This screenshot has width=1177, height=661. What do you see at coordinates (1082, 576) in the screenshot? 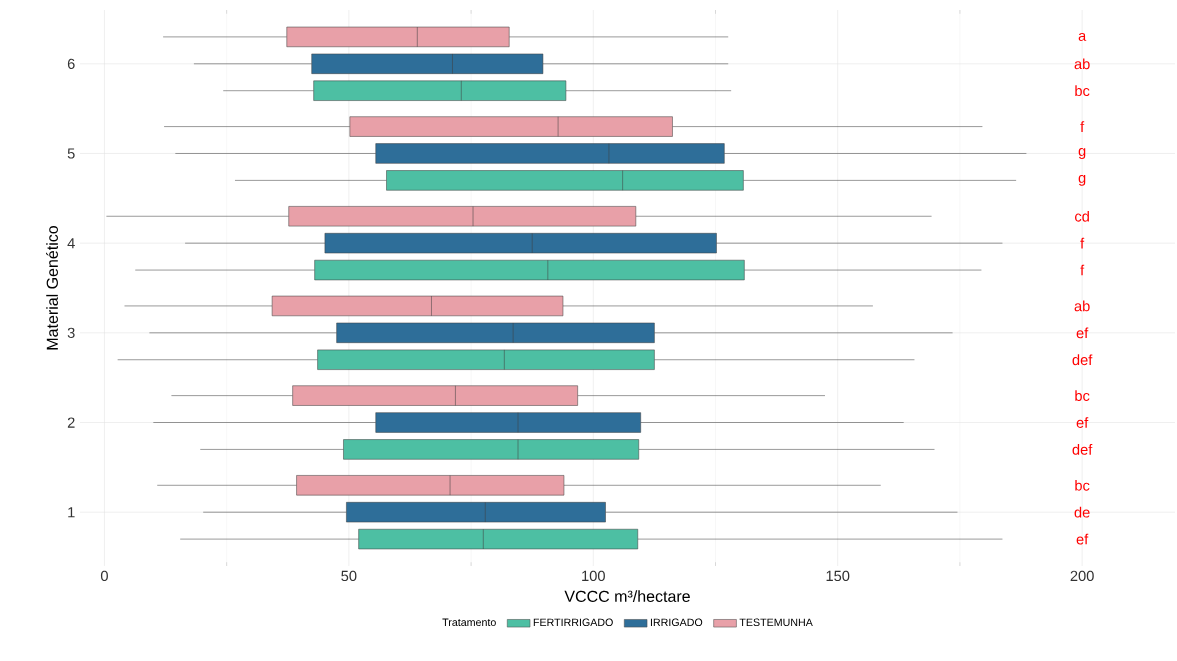
I see `x-tick-label: 200` at bounding box center [1082, 576].